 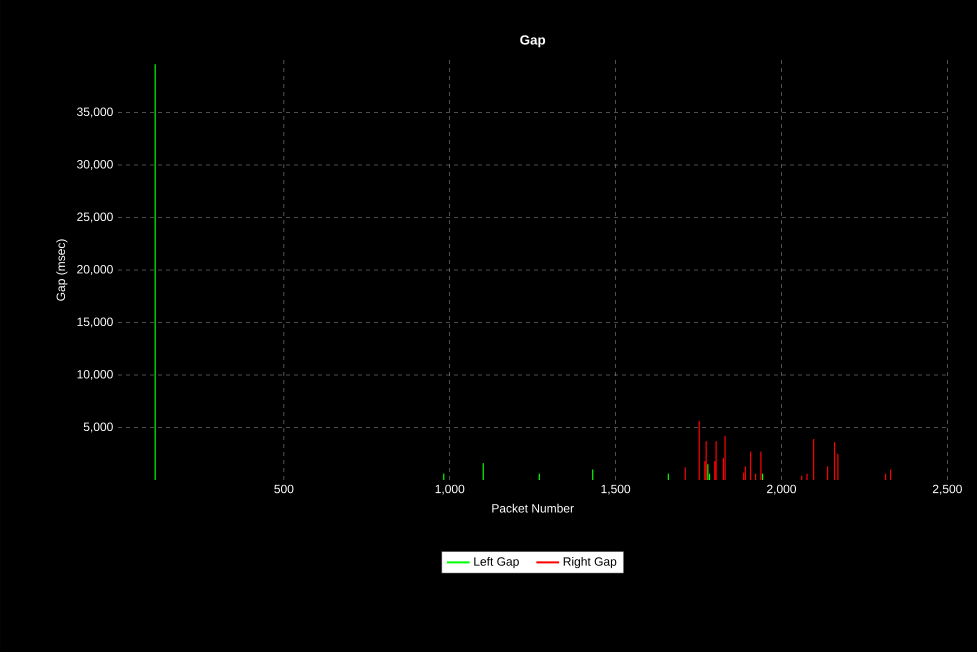 I want to click on x-tick-label: 500, so click(x=284, y=489).